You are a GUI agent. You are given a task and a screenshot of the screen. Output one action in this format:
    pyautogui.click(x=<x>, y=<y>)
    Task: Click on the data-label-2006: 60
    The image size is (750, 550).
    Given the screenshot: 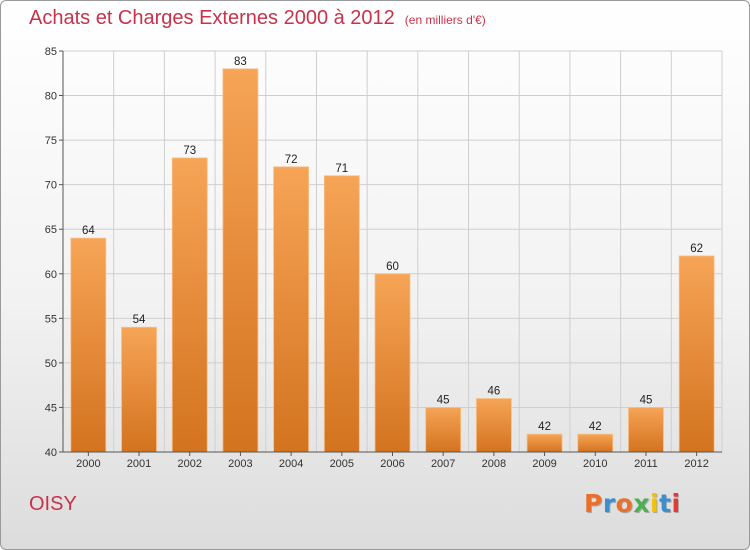 What is the action you would take?
    pyautogui.click(x=392, y=267)
    